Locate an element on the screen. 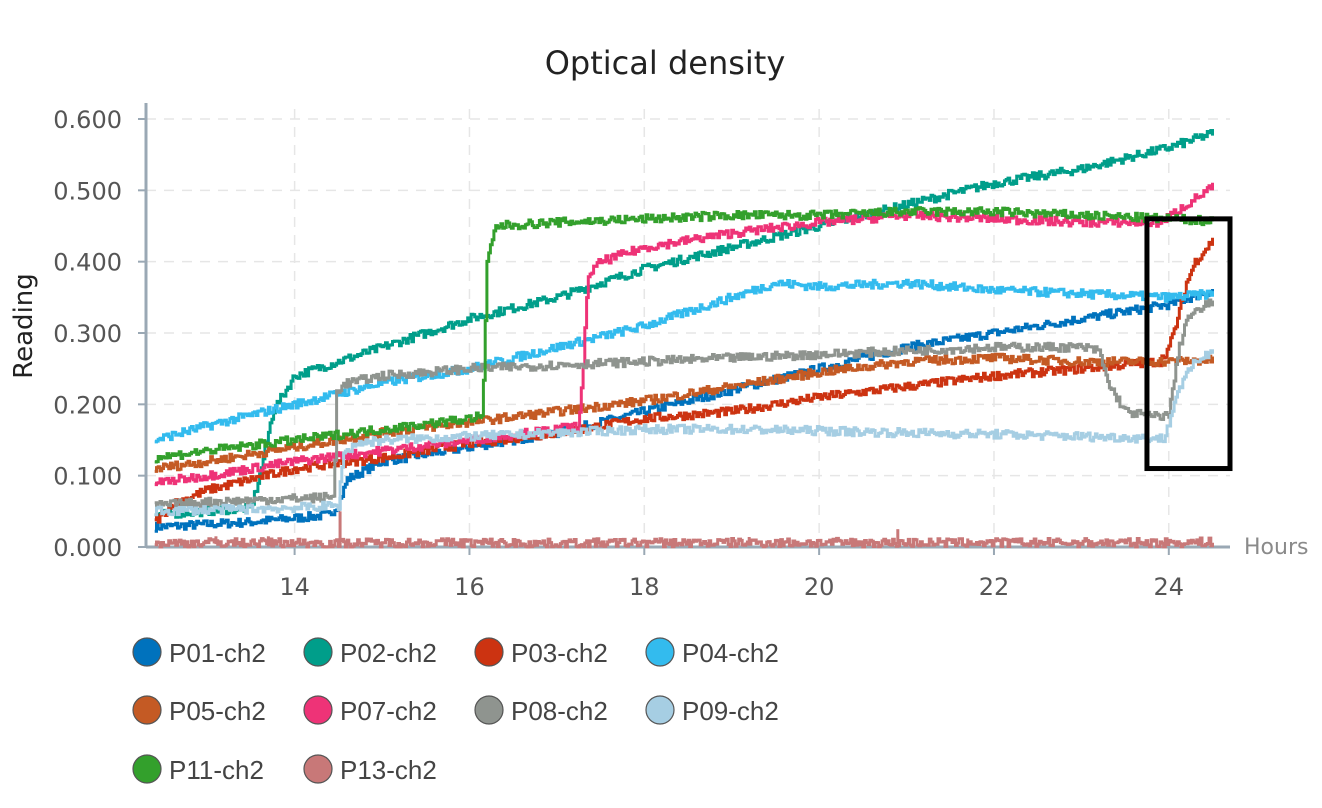 The image size is (1322, 808). legend-item-P03-ch2: P03-ch2 is located at coordinates (541, 652).